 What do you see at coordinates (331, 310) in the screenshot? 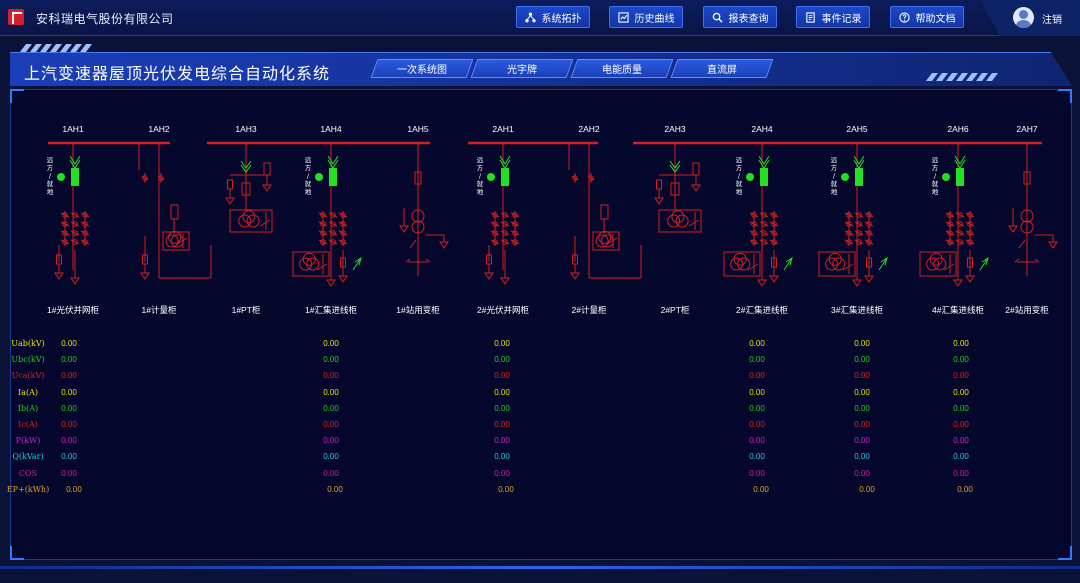
I see `cabinet-name: 1#汇集进线柜` at bounding box center [331, 310].